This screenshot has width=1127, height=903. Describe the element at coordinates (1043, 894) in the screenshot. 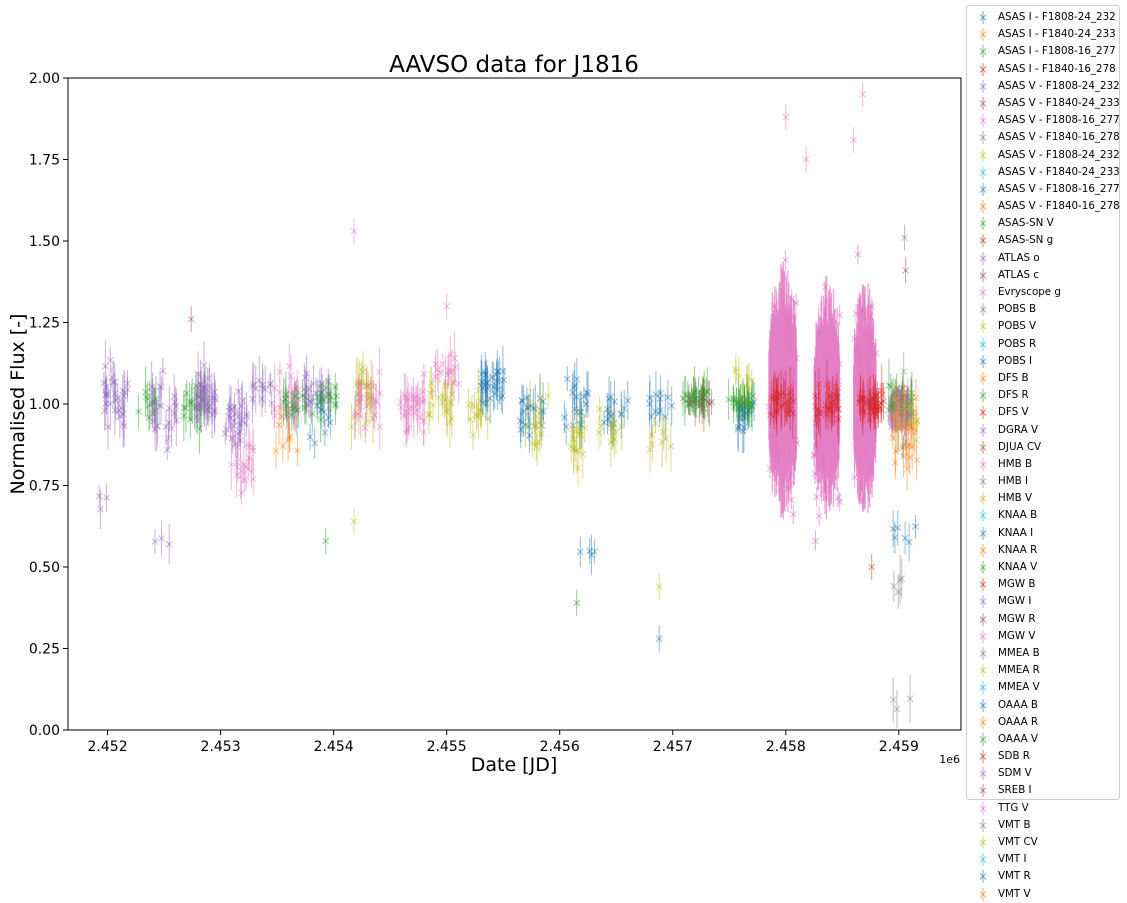

I see `legend-entry: VMT V` at that location.